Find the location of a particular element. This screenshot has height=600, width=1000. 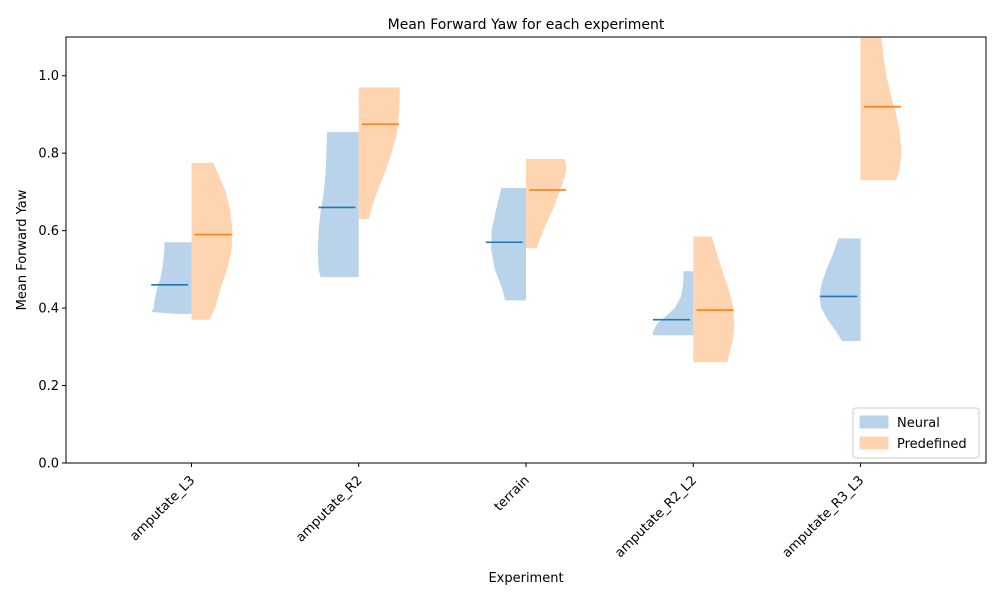

legend-label-predefined: Predefined is located at coordinates (932, 444).